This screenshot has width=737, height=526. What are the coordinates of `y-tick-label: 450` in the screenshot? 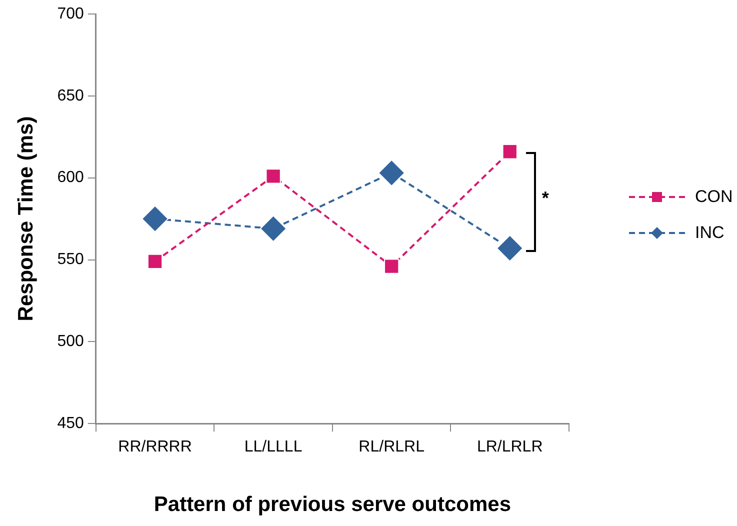 It's located at (70, 423).